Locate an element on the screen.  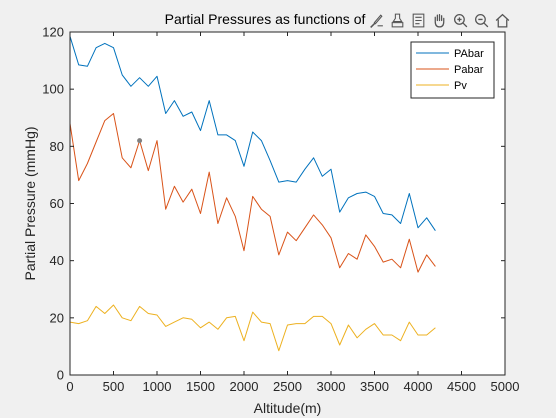
legend-box is located at coordinates (452, 70).